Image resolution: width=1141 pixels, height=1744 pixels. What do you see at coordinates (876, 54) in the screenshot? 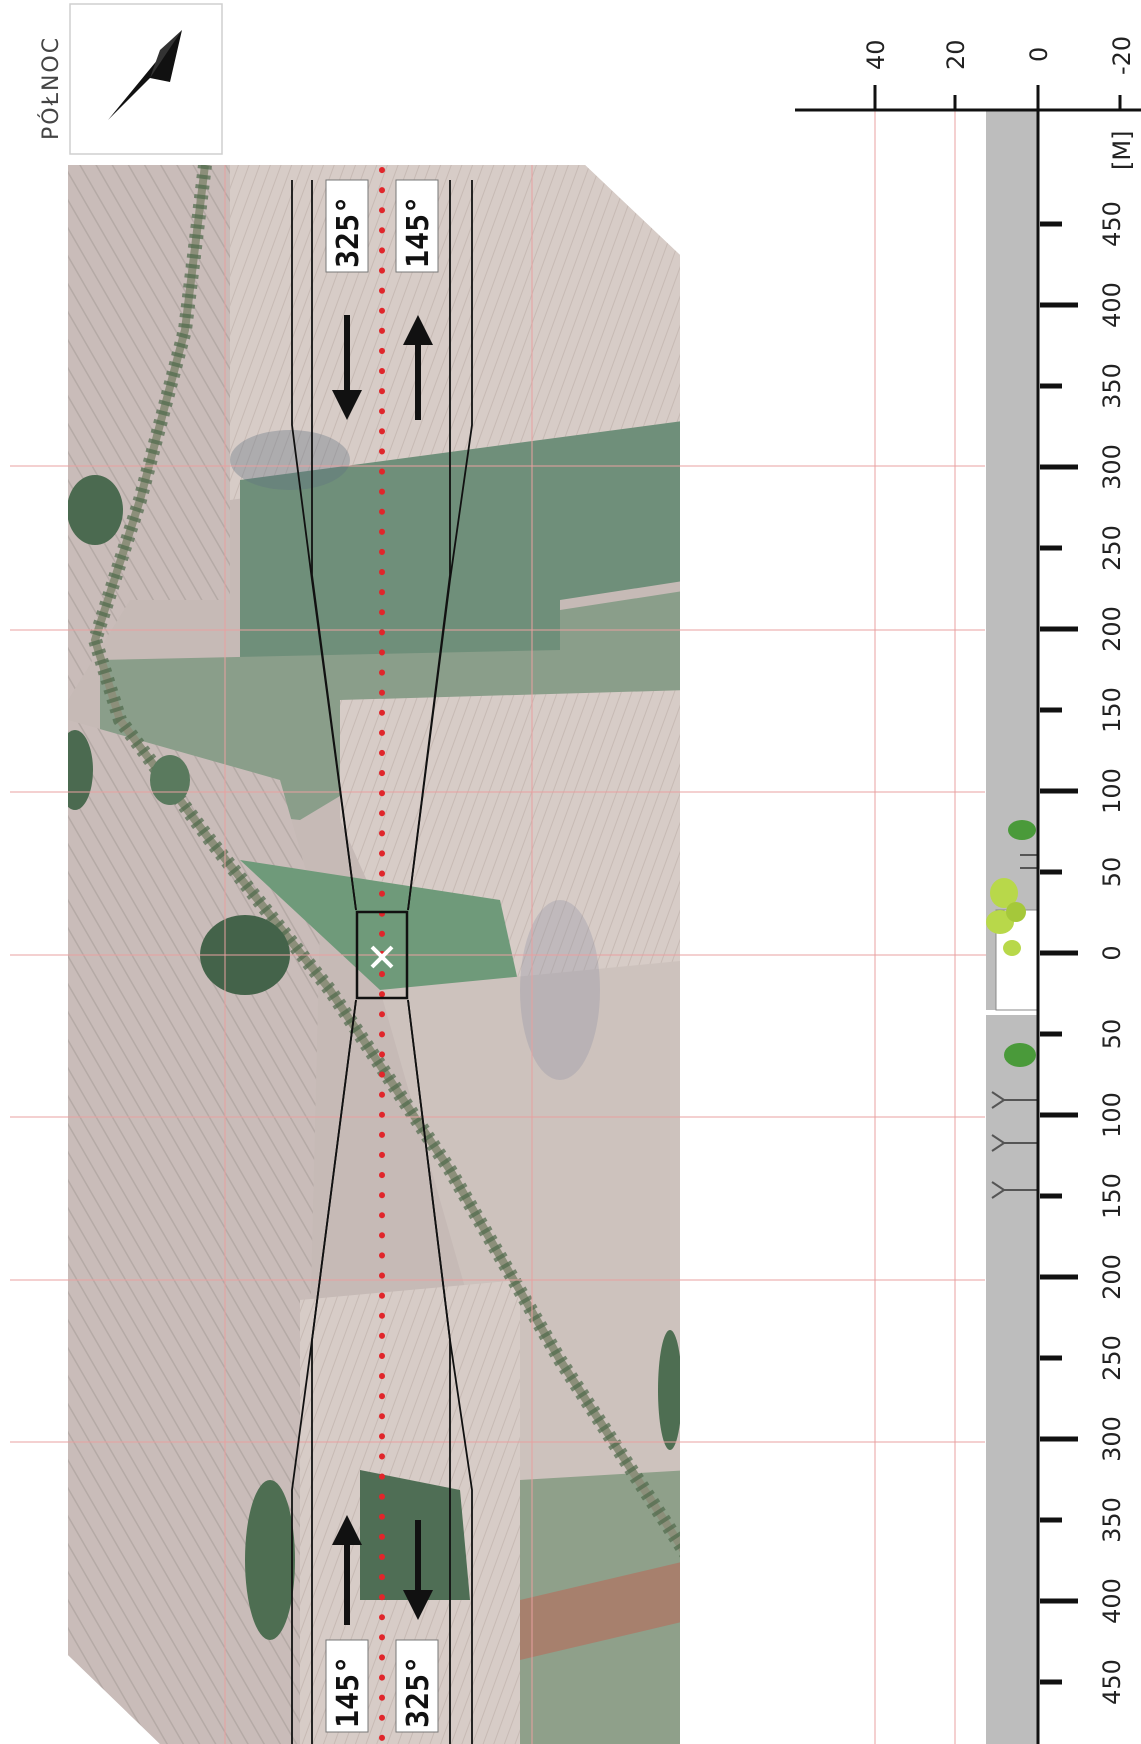
I see `elevation-tick-40: 40` at bounding box center [876, 54].